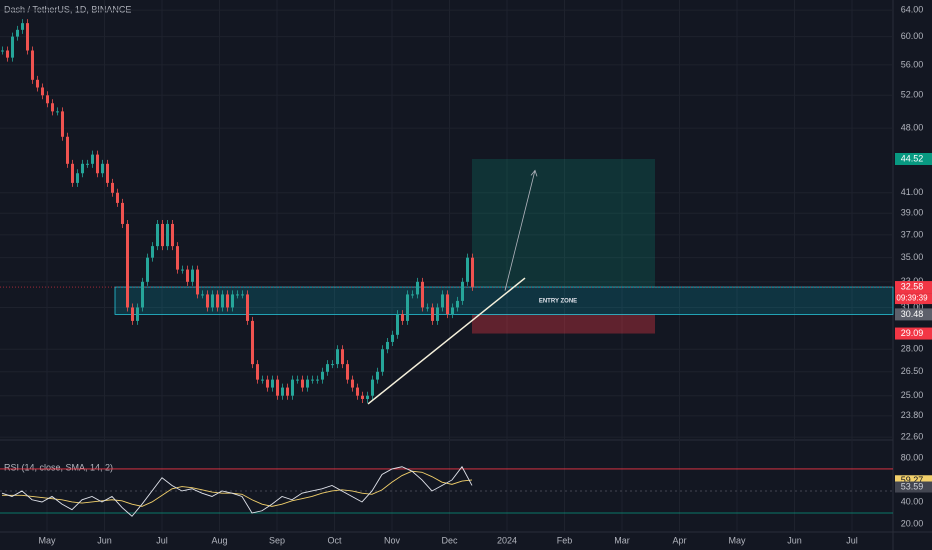  I want to click on x-tick-label: Mar, so click(622, 540).